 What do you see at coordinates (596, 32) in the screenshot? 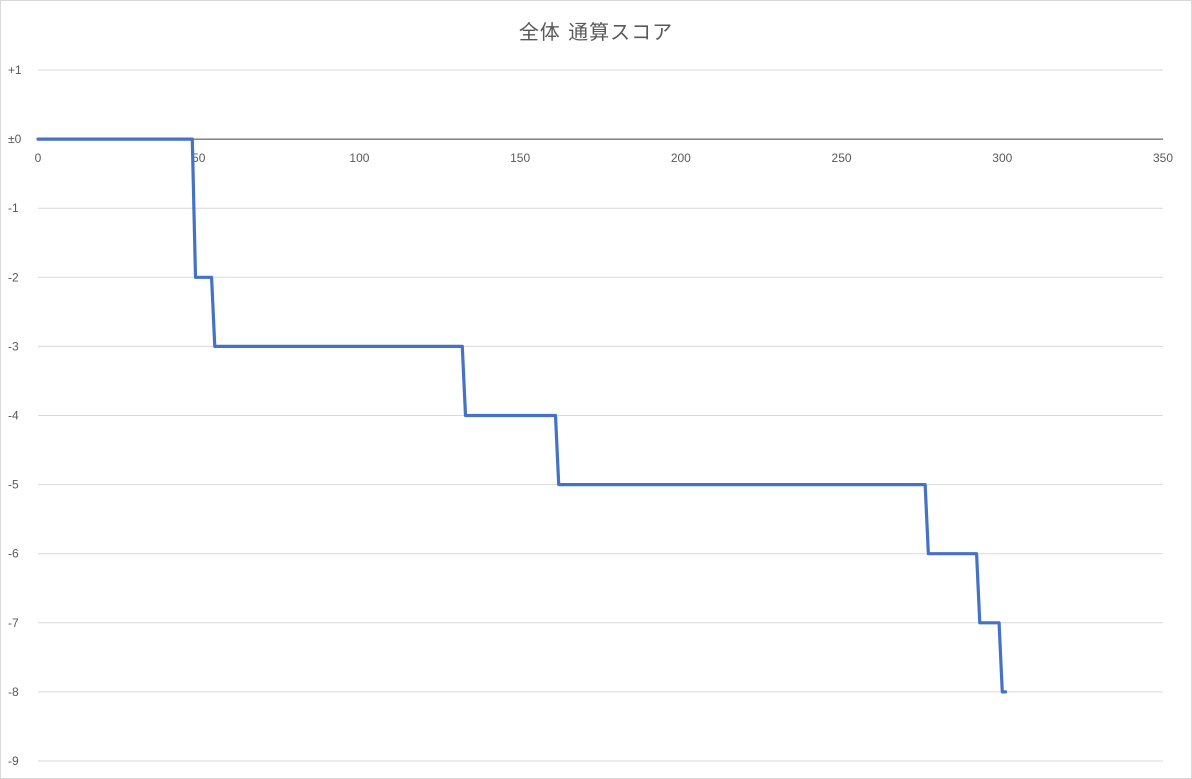
I see `chart-title: 全体 通算スコア` at bounding box center [596, 32].